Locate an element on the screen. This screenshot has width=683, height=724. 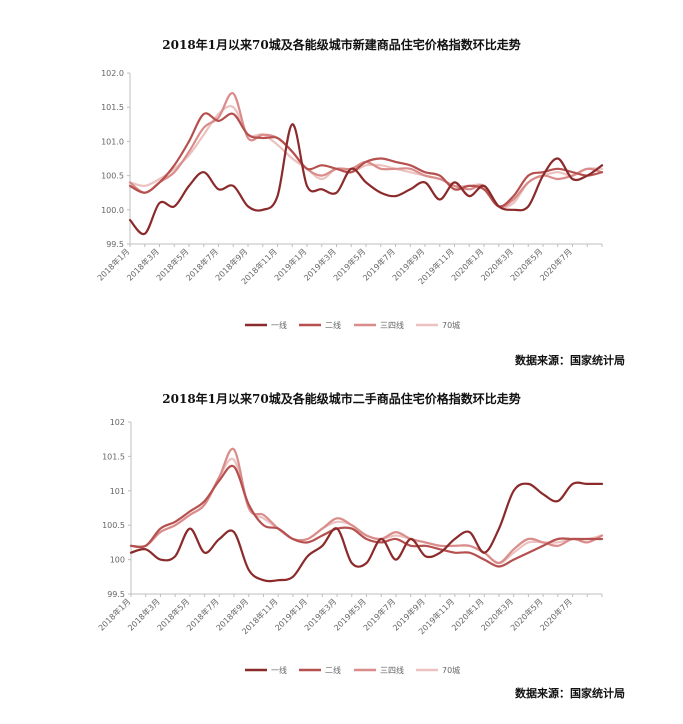
y-tick-label: 102.0 is located at coordinates (112, 73).